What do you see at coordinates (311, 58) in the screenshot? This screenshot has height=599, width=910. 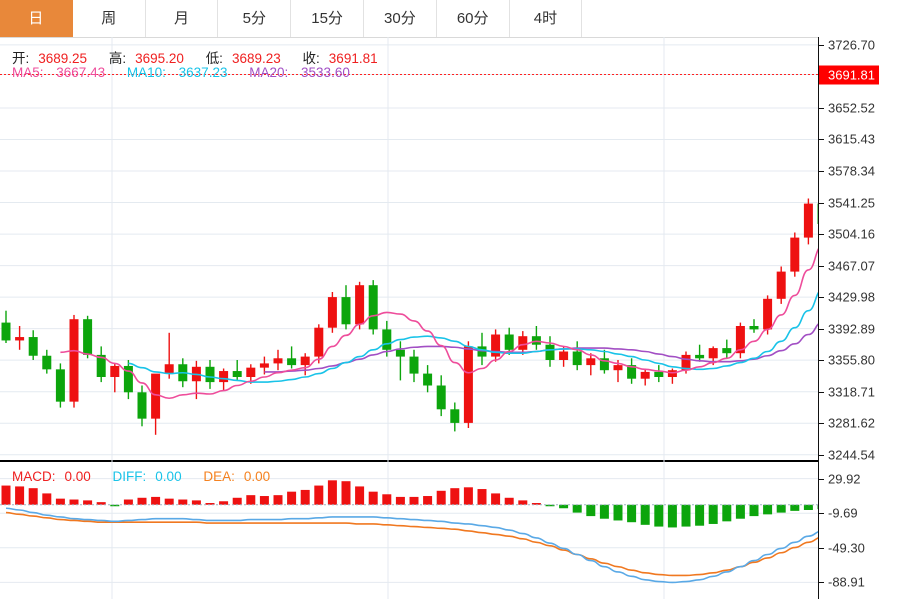 I see `close-label: 收:` at bounding box center [311, 58].